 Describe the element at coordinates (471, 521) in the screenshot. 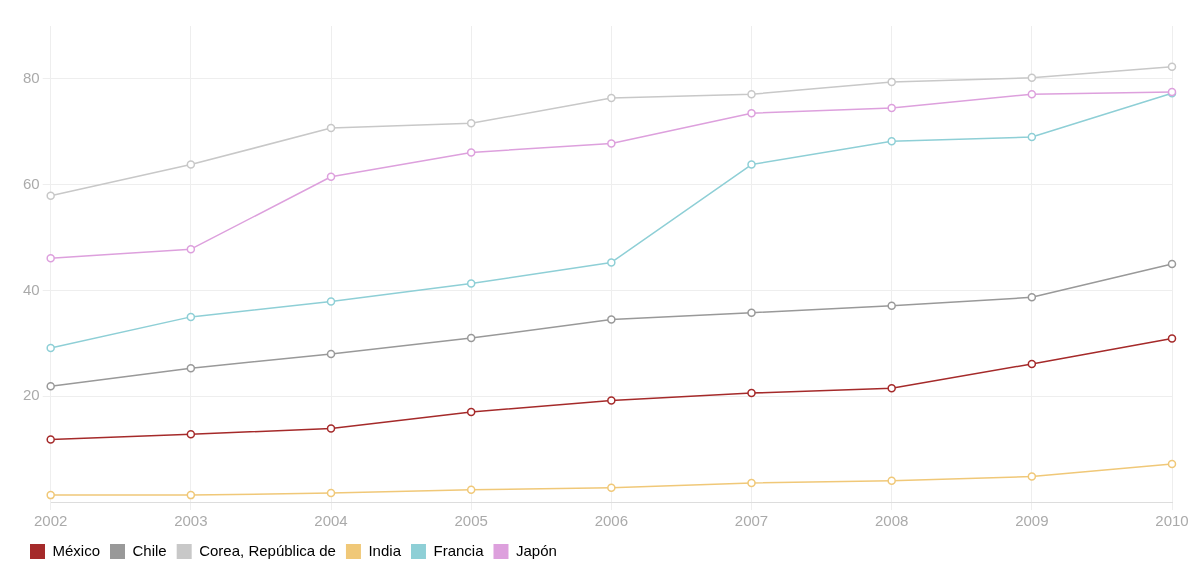

I see `x-tick-label: 2005` at that location.